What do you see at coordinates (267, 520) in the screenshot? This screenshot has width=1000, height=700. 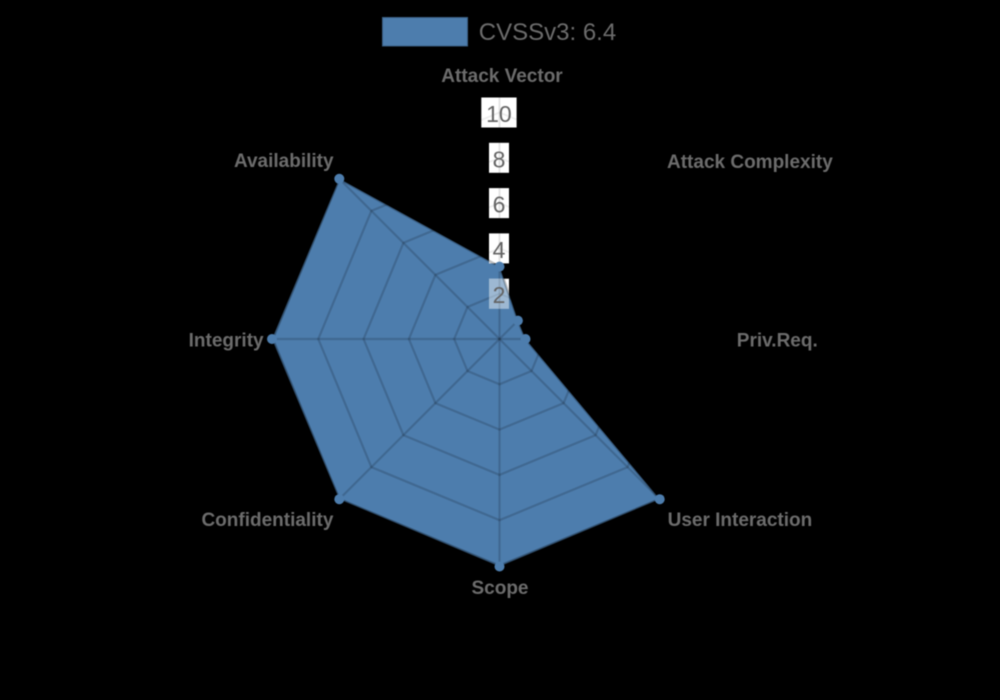 I see `svg-text: Confidentiality` at bounding box center [267, 520].